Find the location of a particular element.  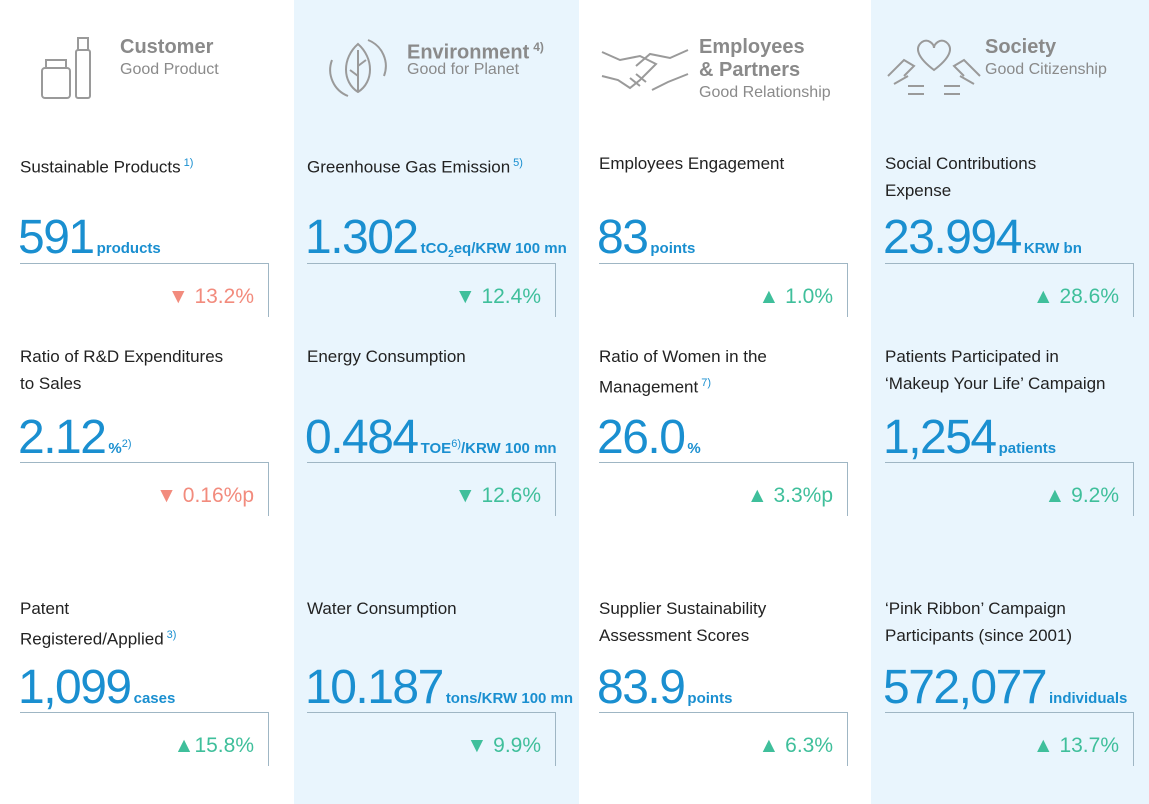

metric-change: ▲ 13.7% is located at coordinates (1075, 745).